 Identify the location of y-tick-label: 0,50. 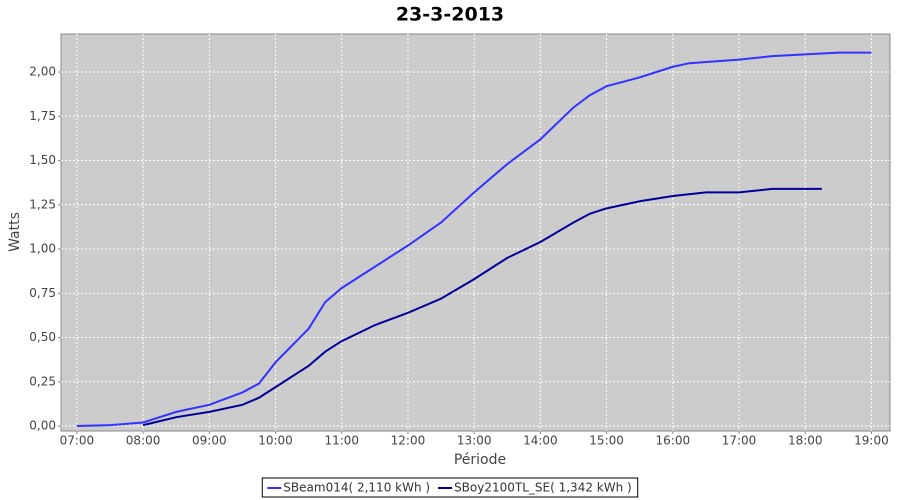
(42, 337).